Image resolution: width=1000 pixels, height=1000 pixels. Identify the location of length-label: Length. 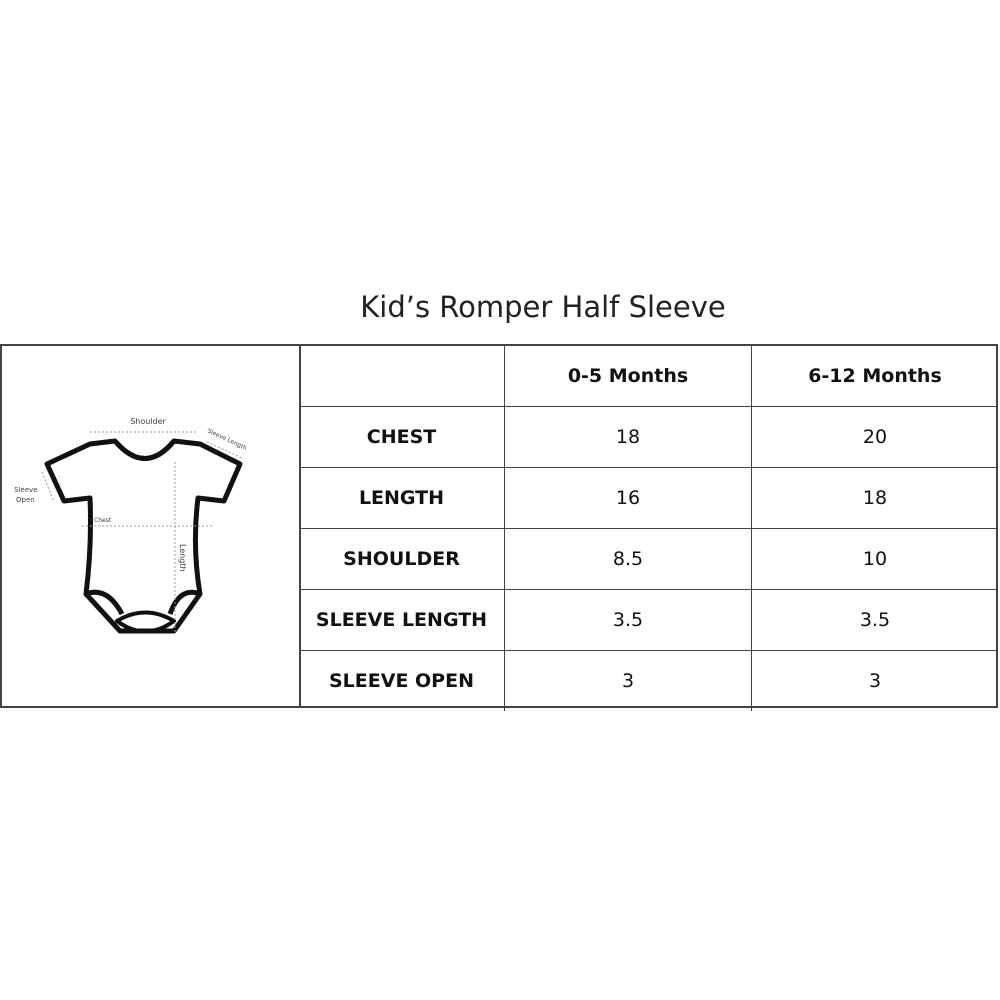
(182, 558).